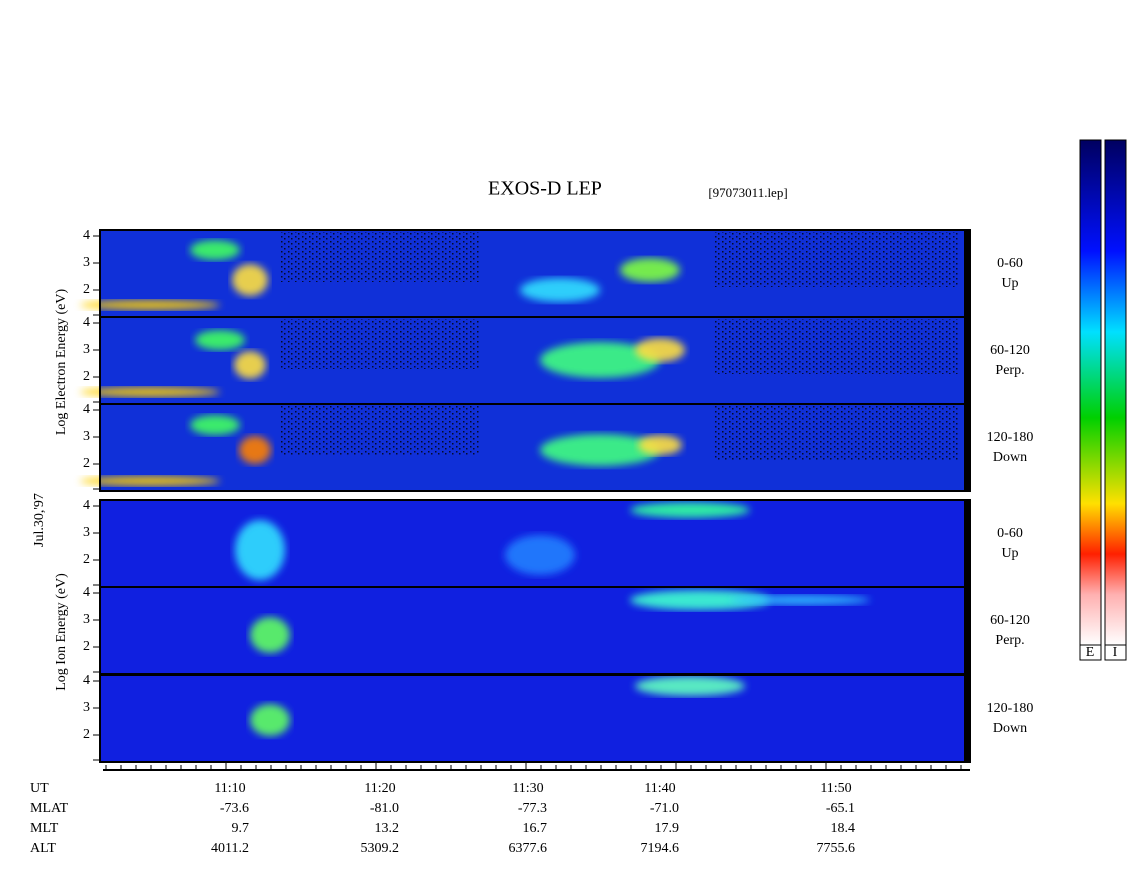  I want to click on row-label: MLT, so click(44, 828).